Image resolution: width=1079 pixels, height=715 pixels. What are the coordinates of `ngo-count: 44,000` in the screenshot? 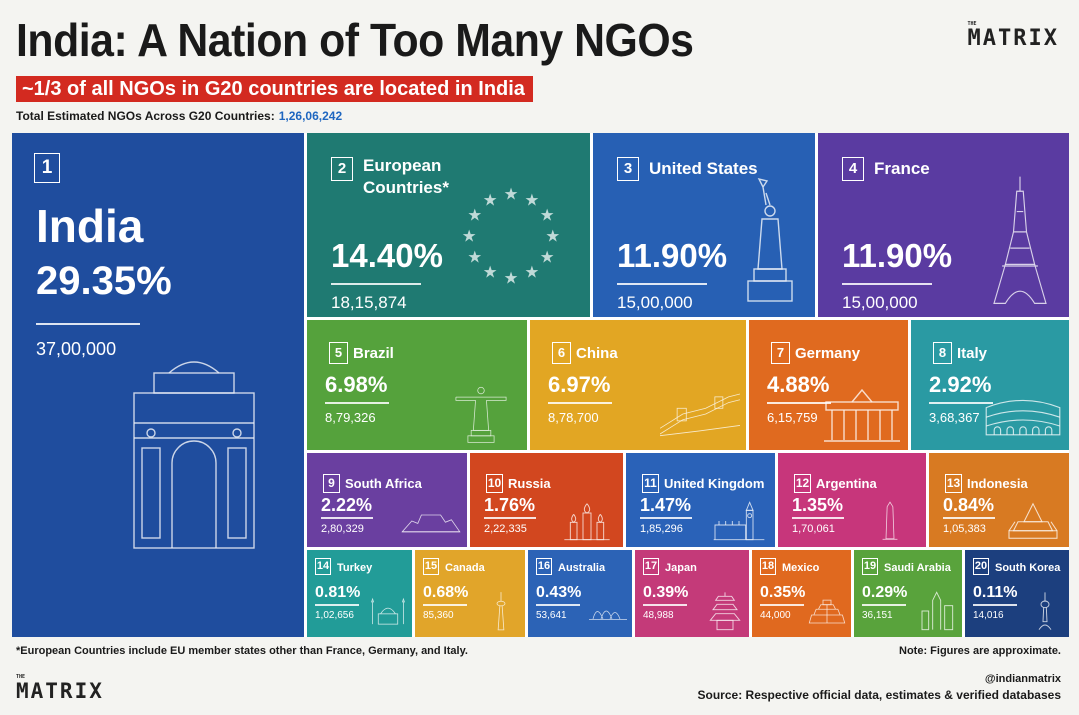 It's located at (775, 615).